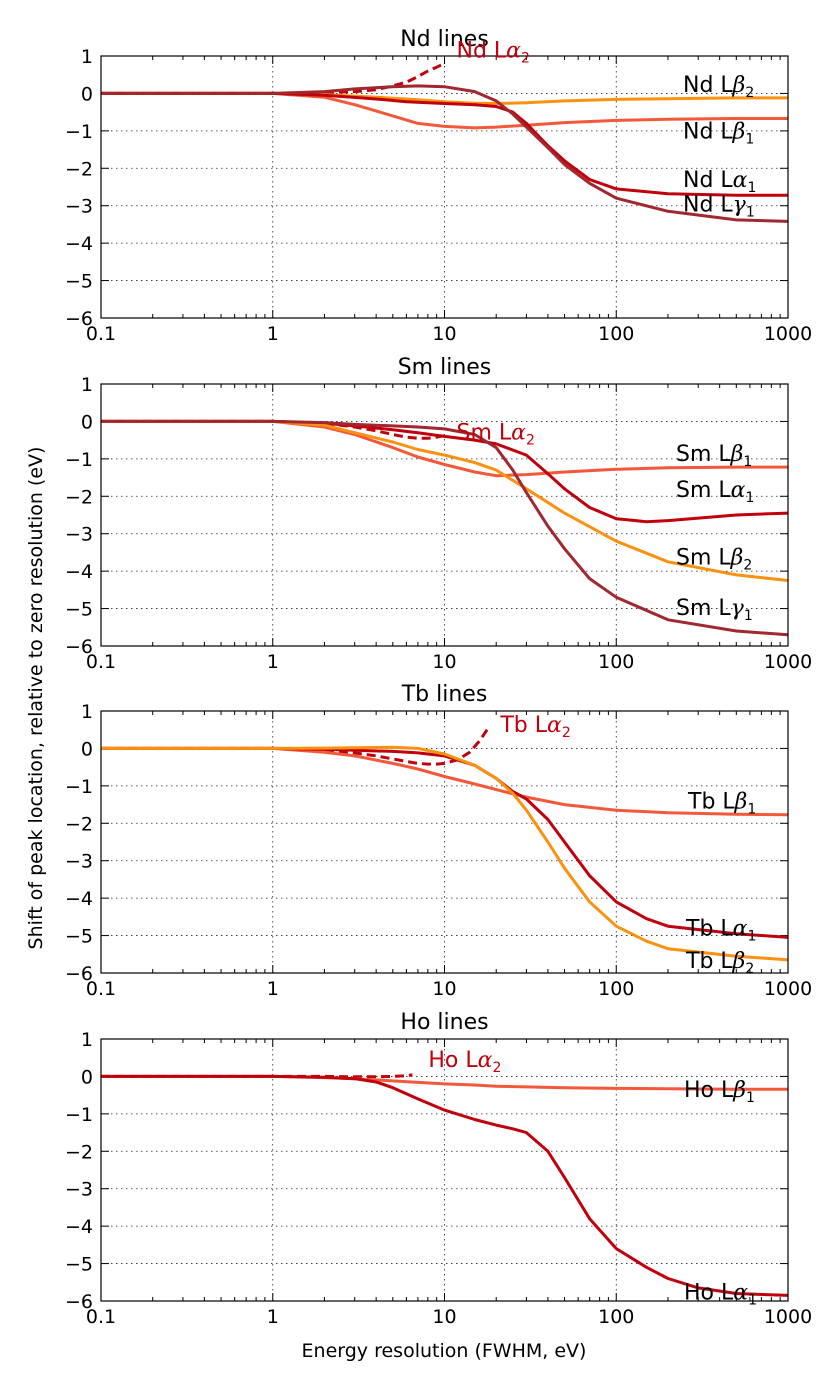 This screenshot has width=830, height=1389. Describe the element at coordinates (720, 930) in the screenshot. I see `series-label: Tb Lα1` at that location.